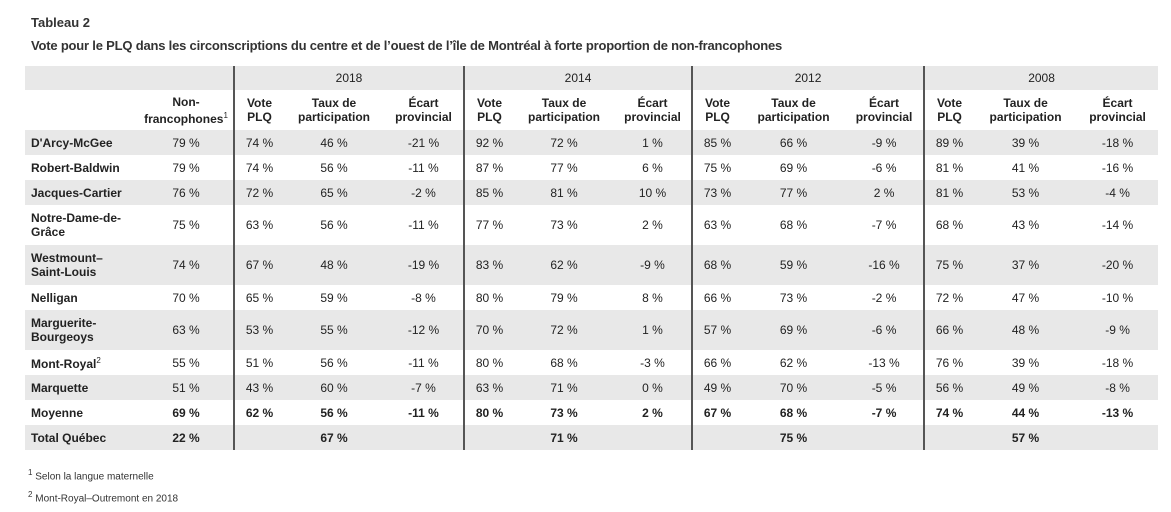 The image size is (1171, 512). I want to click on year-header-2008: 2008, so click(1041, 78).